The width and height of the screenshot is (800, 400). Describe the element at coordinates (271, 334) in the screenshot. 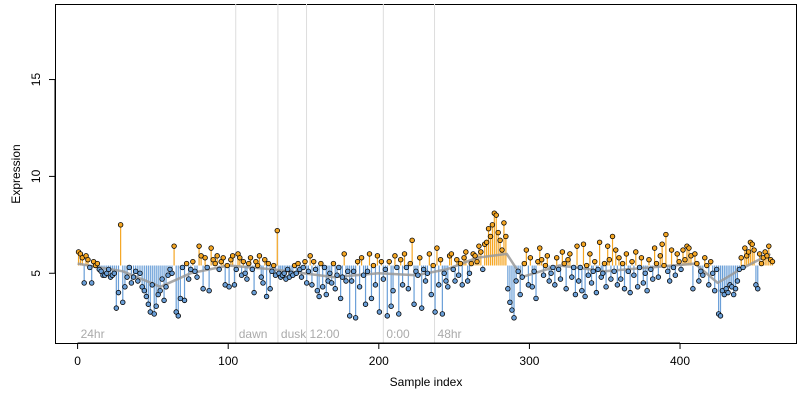

I see `phase-labels: 24hr dawn dusk 12:00 0:00 48hr` at that location.